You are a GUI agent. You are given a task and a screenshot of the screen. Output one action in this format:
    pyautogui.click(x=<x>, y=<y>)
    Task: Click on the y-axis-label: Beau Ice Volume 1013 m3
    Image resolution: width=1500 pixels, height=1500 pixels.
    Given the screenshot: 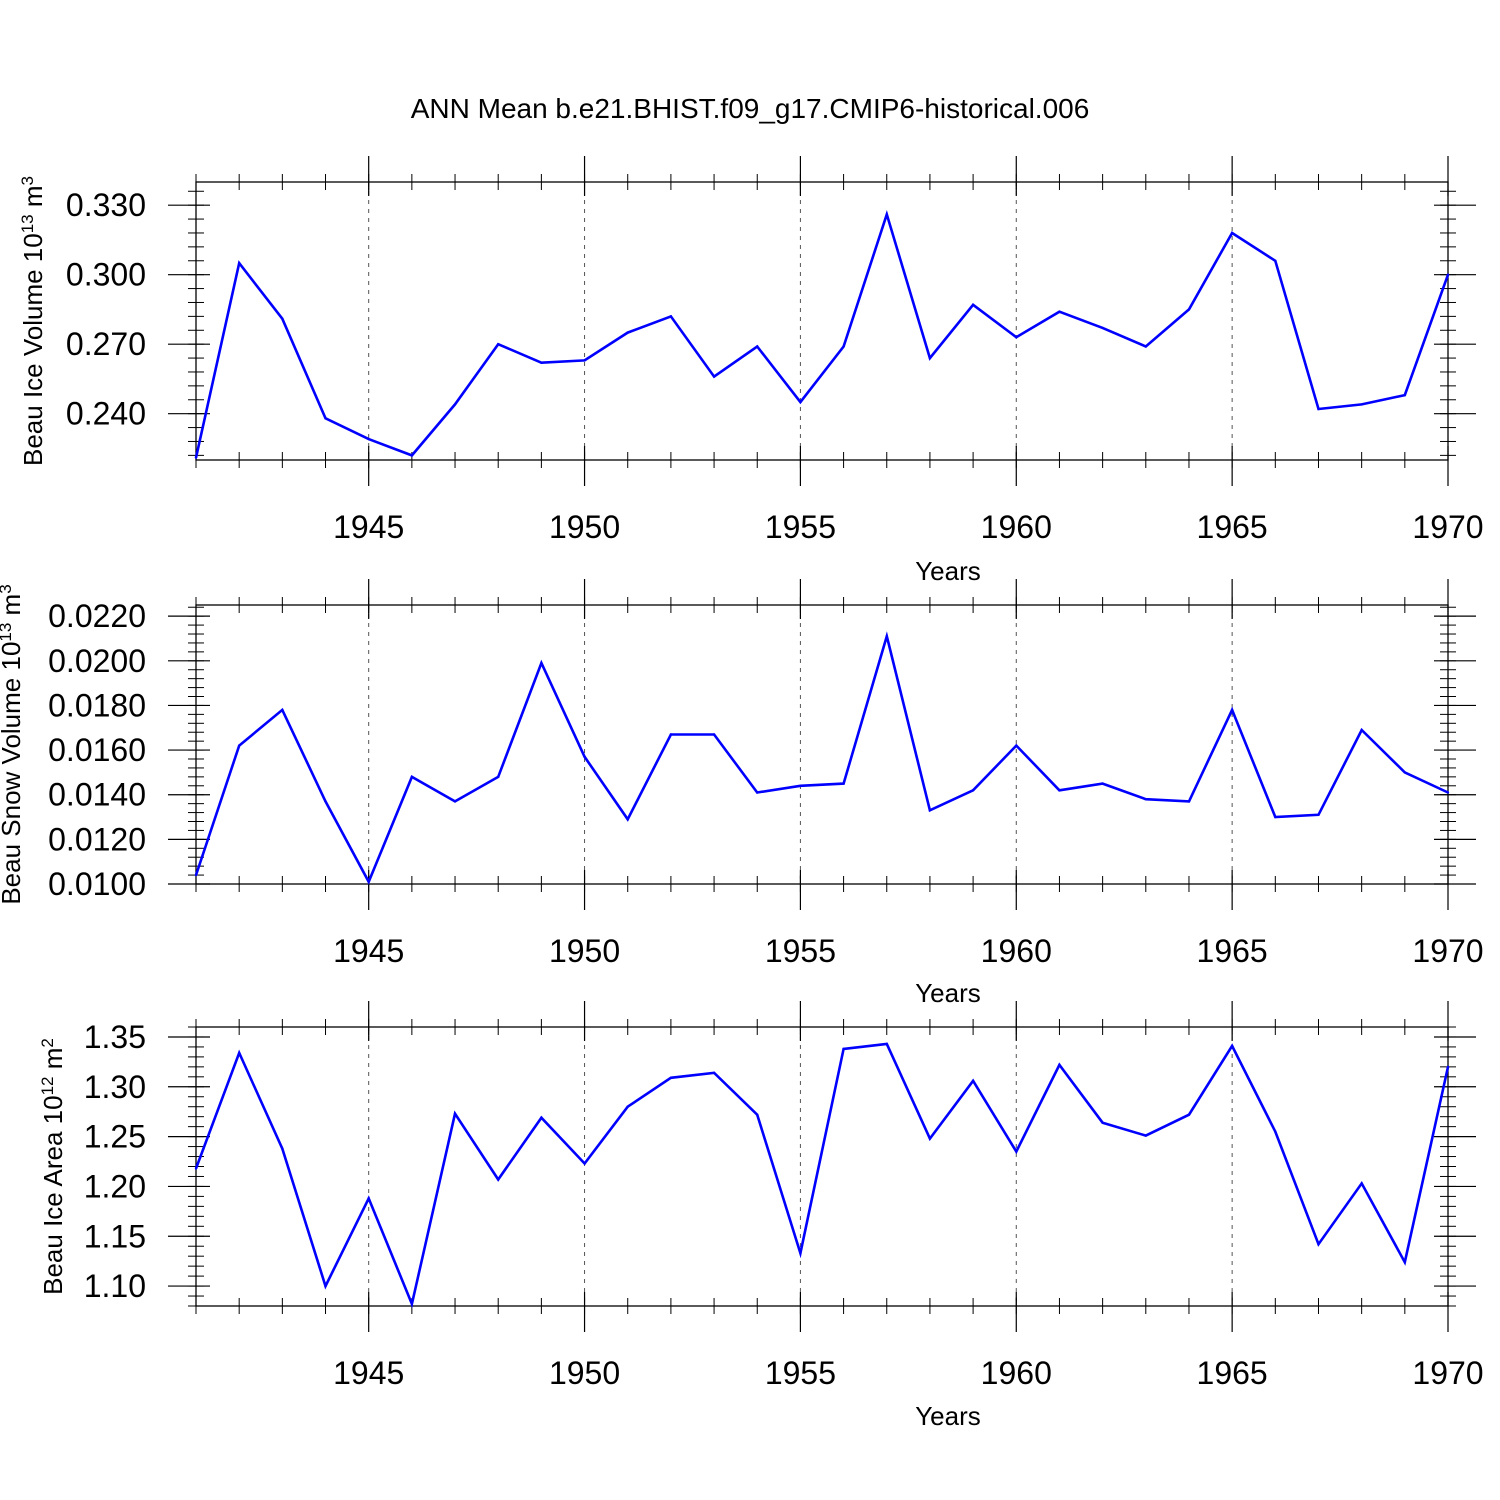 What is the action you would take?
    pyautogui.click(x=33, y=321)
    